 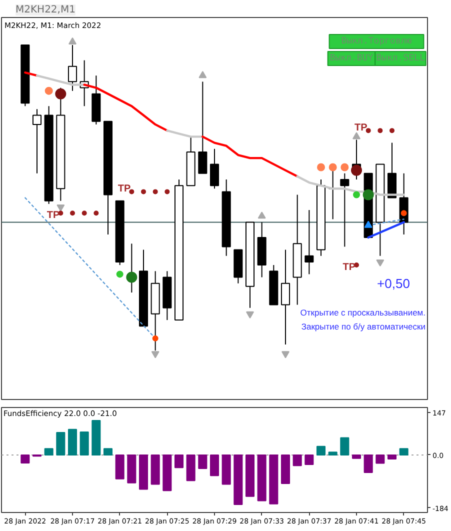 I want to click on annotation: Открытие с проскальзыванием., so click(x=363, y=313).